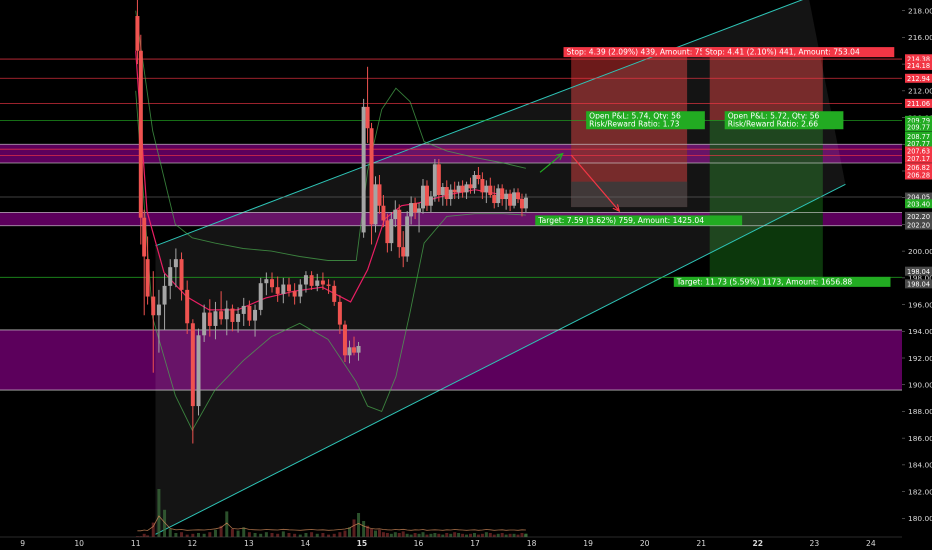 The image size is (932, 550). What do you see at coordinates (920, 438) in the screenshot?
I see `y-tick-label: 186.00` at bounding box center [920, 438].